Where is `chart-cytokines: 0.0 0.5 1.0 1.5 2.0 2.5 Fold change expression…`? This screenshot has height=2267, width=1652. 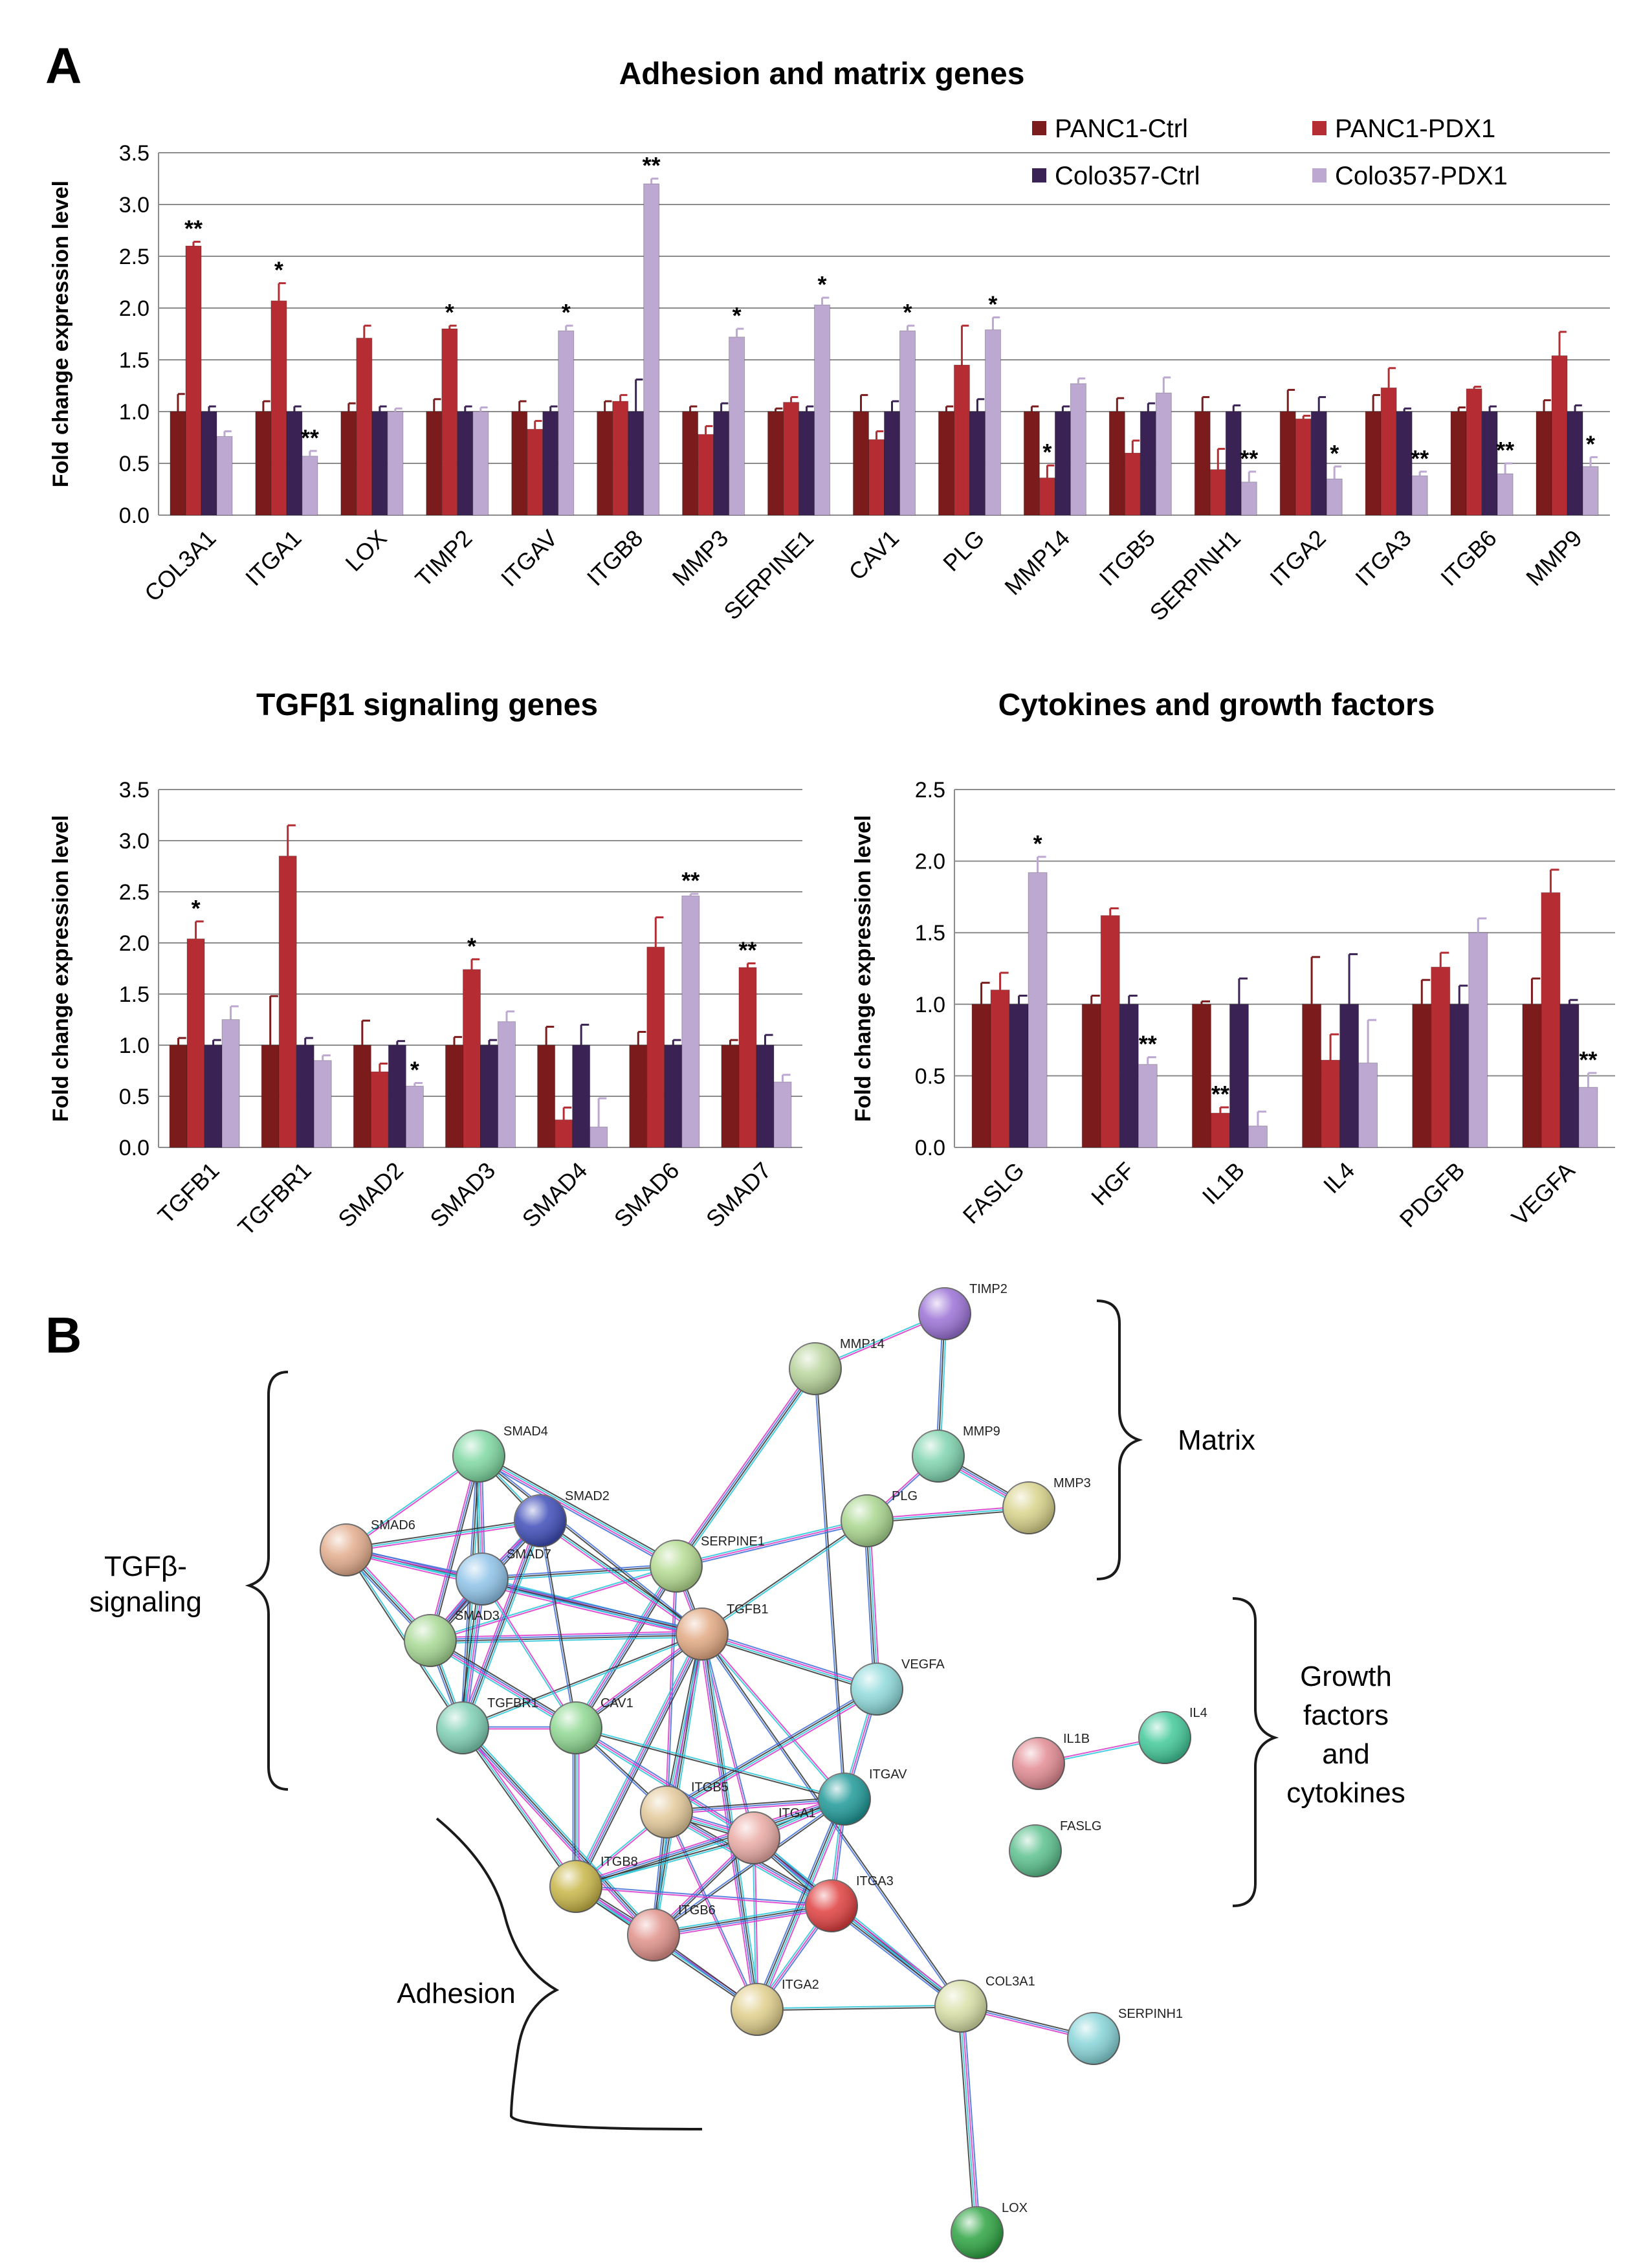
chart-cytokines: 0.0 0.5 1.0 1.5 2.0 2.5 Fold change expression… is located at coordinates (1233, 1005).